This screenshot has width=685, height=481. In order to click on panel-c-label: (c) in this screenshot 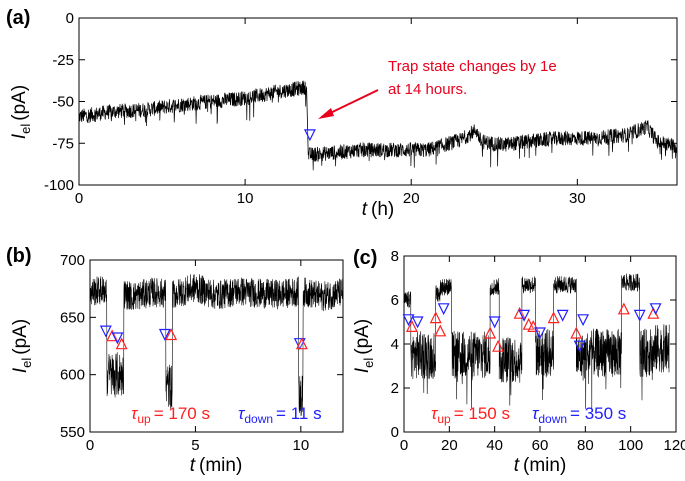, I will do `click(365, 258)`.